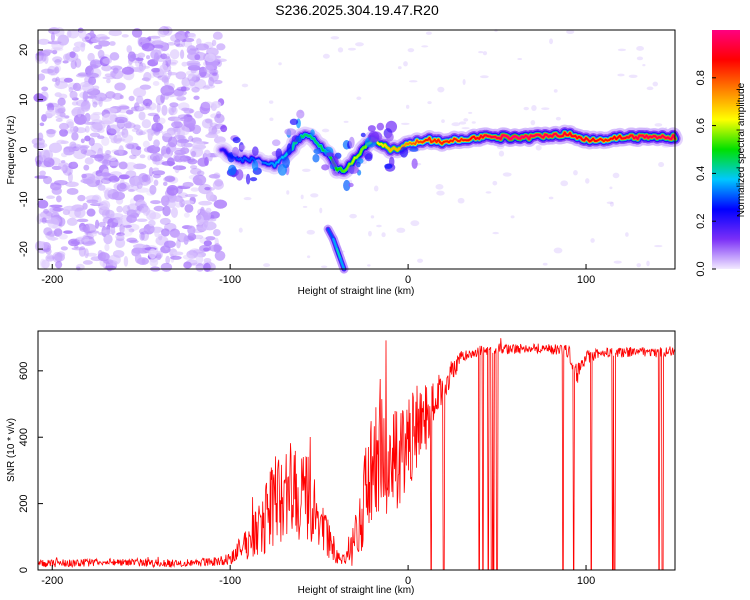  What do you see at coordinates (24, 437) in the screenshot?
I see `snr-ytick-label: 400` at bounding box center [24, 437].